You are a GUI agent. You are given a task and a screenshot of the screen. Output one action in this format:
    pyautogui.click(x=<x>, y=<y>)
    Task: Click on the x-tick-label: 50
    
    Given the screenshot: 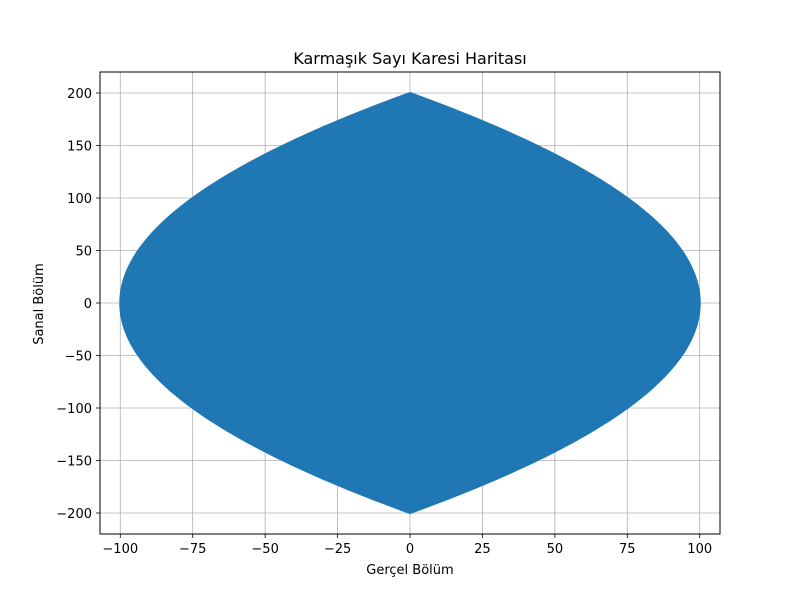 What is the action you would take?
    pyautogui.click(x=555, y=549)
    